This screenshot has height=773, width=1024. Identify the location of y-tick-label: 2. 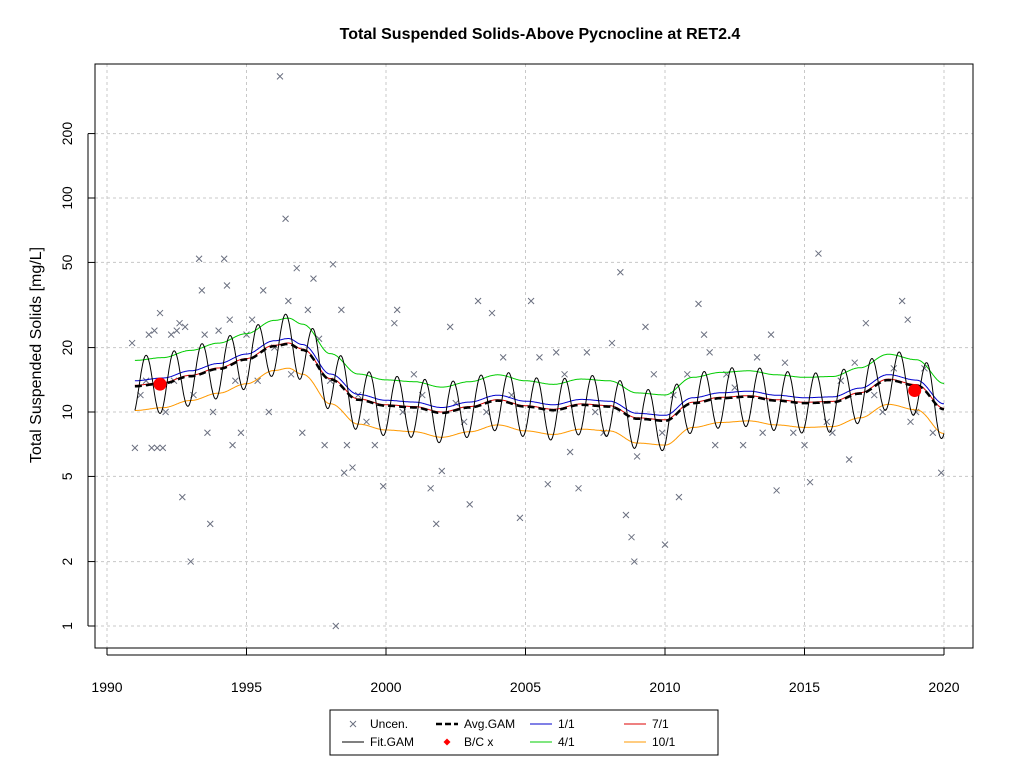
(67, 561).